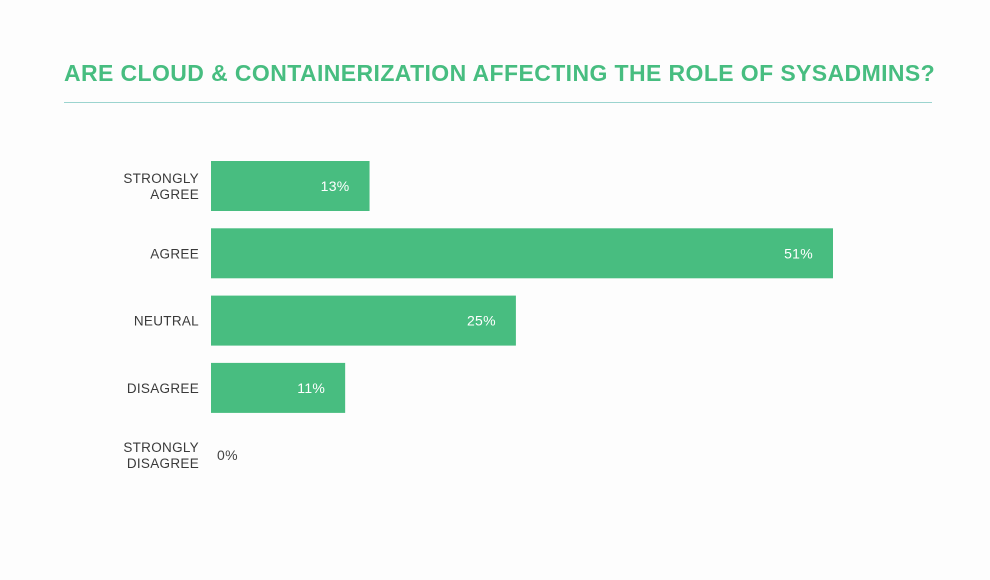 Image resolution: width=990 pixels, height=580 pixels. What do you see at coordinates (163, 463) in the screenshot?
I see `category-label-strongly-disagree: DISAGREE` at bounding box center [163, 463].